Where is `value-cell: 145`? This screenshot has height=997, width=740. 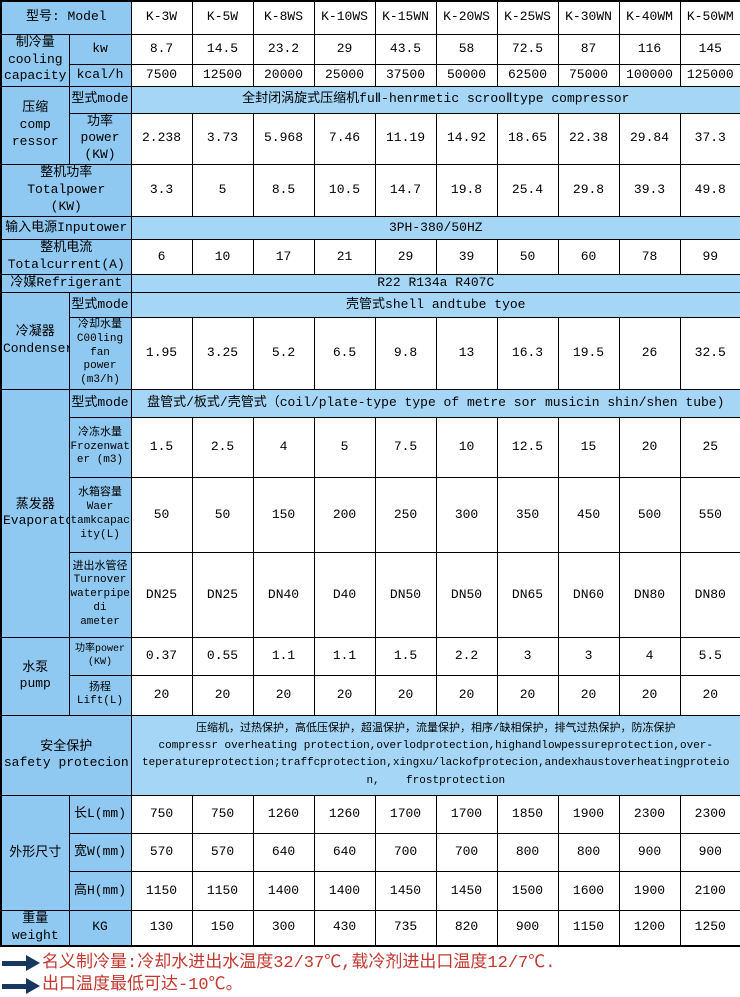 value-cell: 145 is located at coordinates (709, 49).